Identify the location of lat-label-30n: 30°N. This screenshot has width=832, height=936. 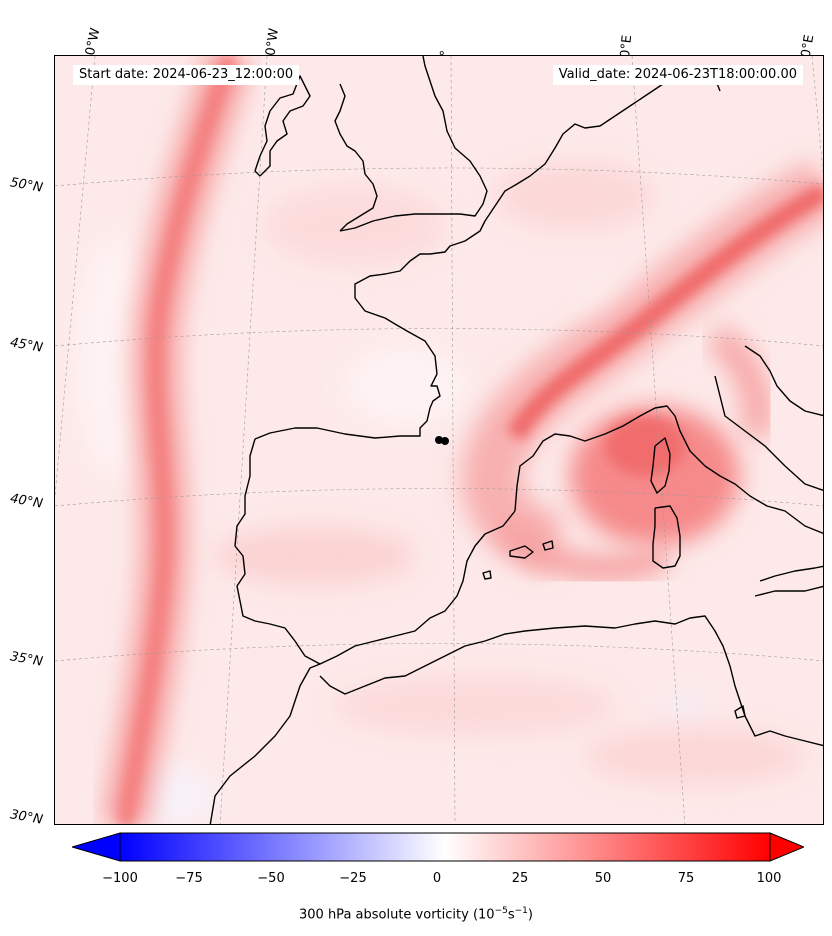
(26, 817).